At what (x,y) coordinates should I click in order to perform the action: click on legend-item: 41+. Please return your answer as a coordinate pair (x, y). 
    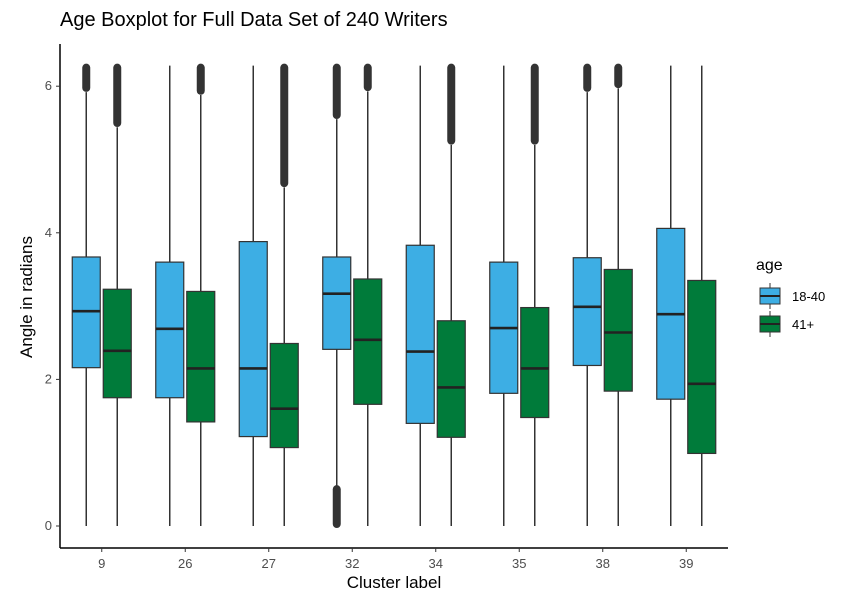
    Looking at the image, I should click on (786, 324).